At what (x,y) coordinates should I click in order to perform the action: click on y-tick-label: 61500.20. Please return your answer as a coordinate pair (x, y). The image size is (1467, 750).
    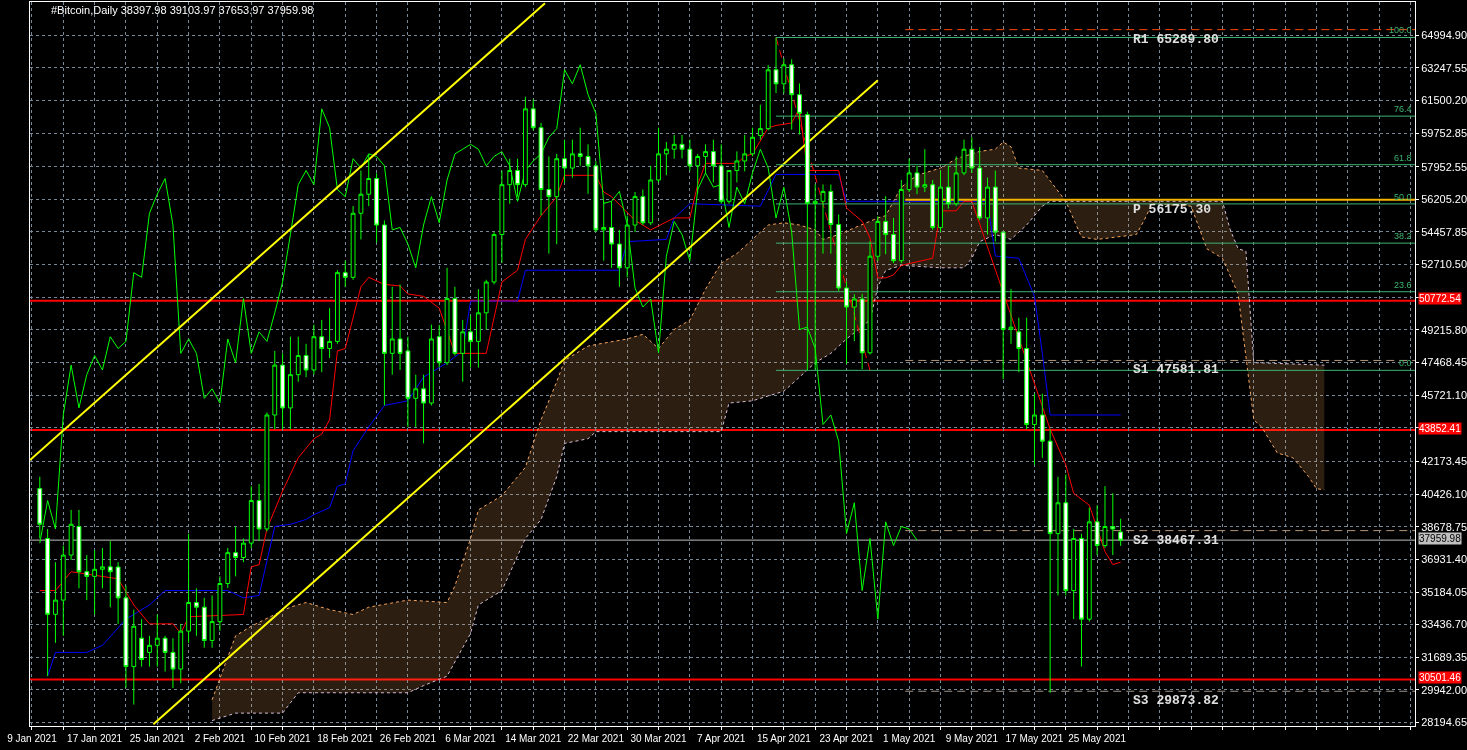
    Looking at the image, I should click on (1444, 100).